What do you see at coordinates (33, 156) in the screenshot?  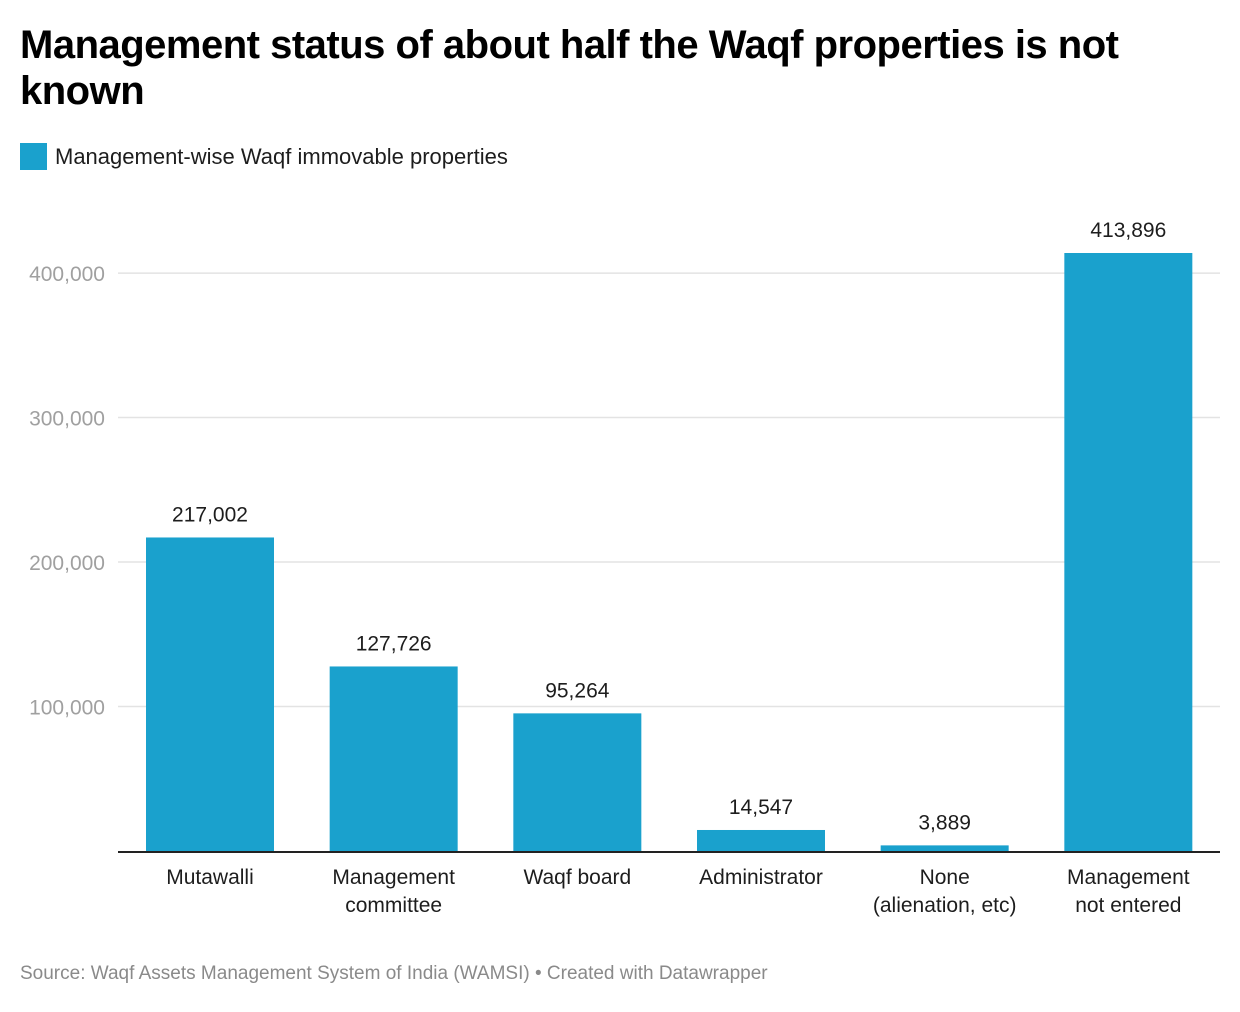 I see `legend-swatch` at bounding box center [33, 156].